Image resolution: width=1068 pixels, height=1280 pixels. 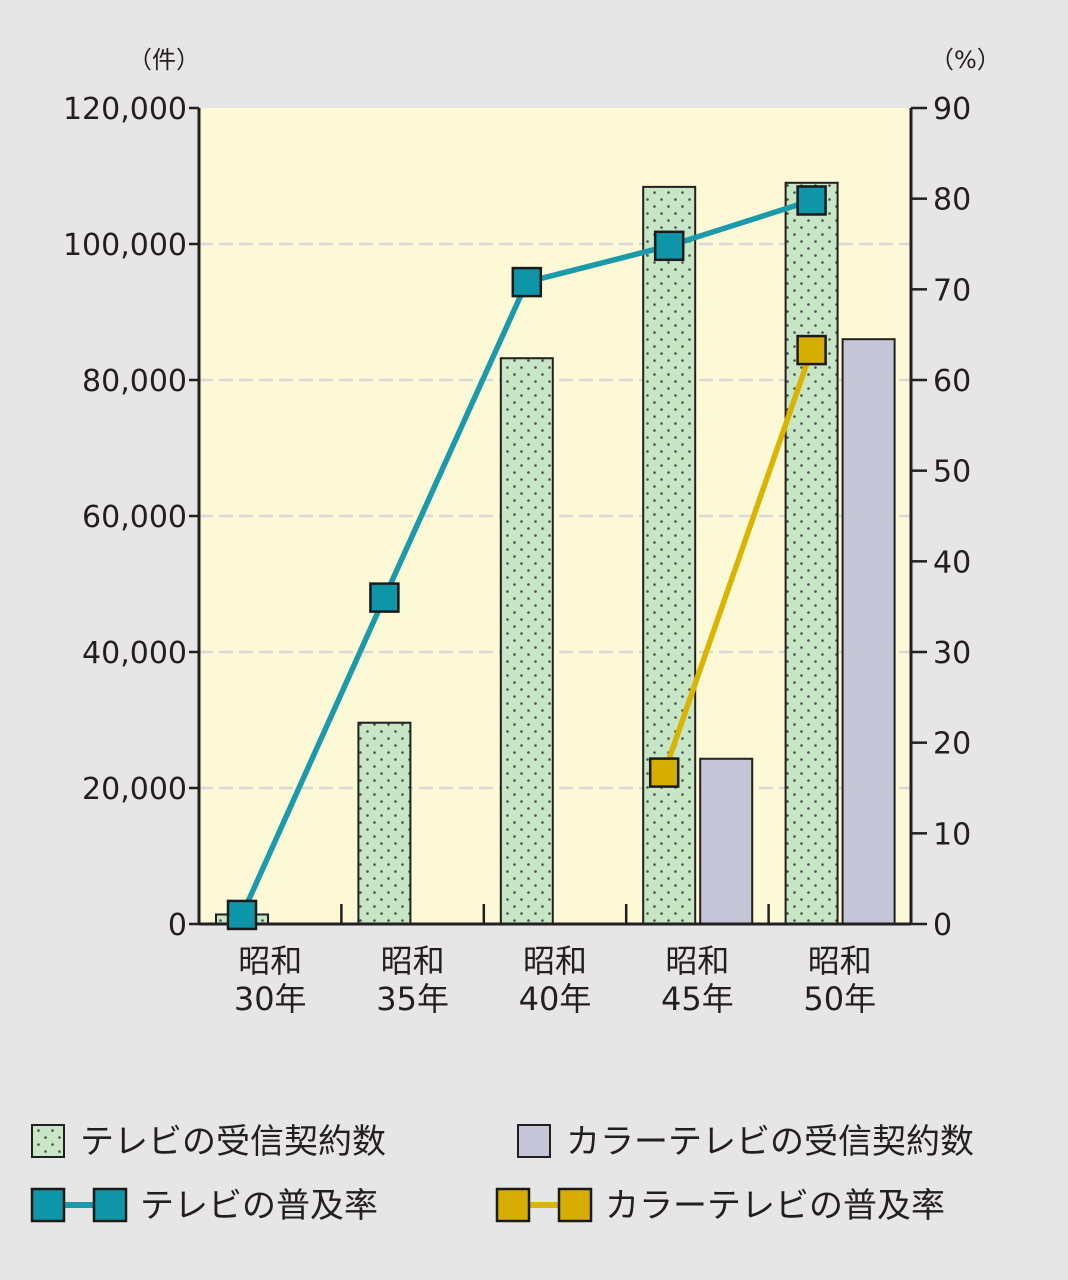 I want to click on category-label: 30年, so click(x=270, y=999).